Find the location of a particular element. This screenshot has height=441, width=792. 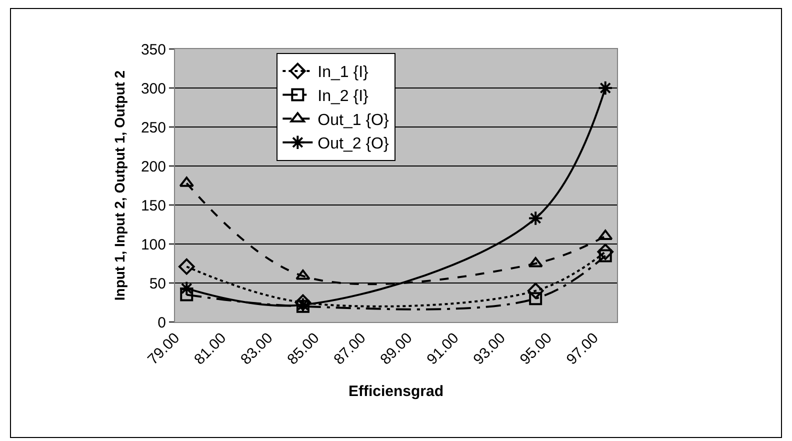

y-tick-label: 250 is located at coordinates (153, 127).